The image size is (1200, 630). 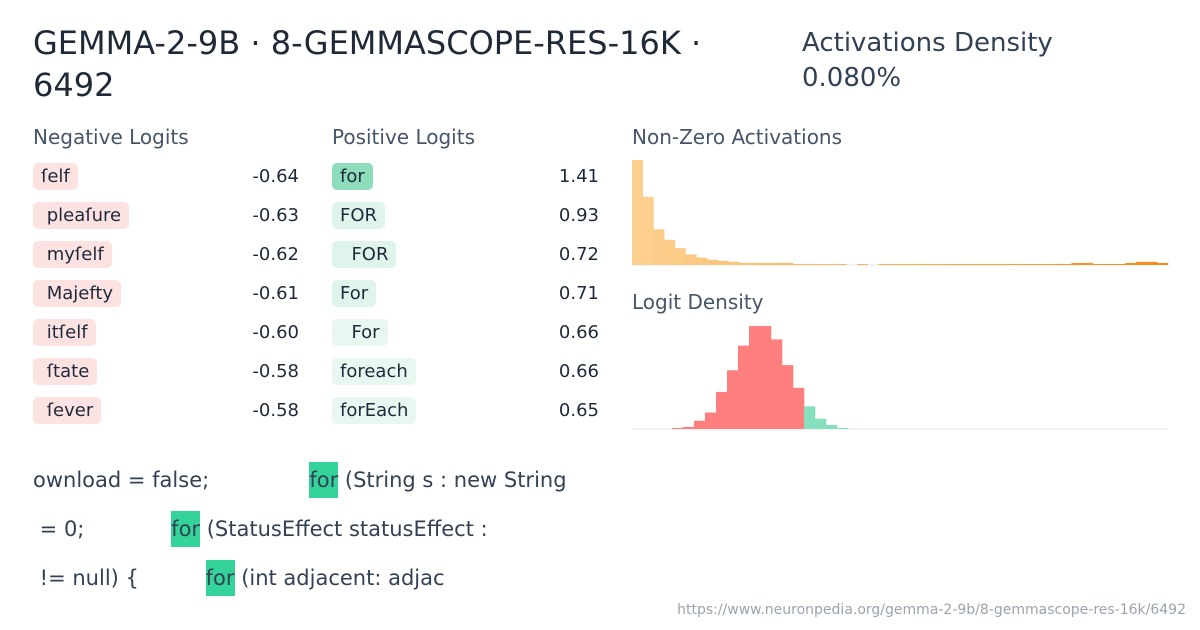 What do you see at coordinates (275, 293) in the screenshot?
I see `logit-value: -0.61` at bounding box center [275, 293].